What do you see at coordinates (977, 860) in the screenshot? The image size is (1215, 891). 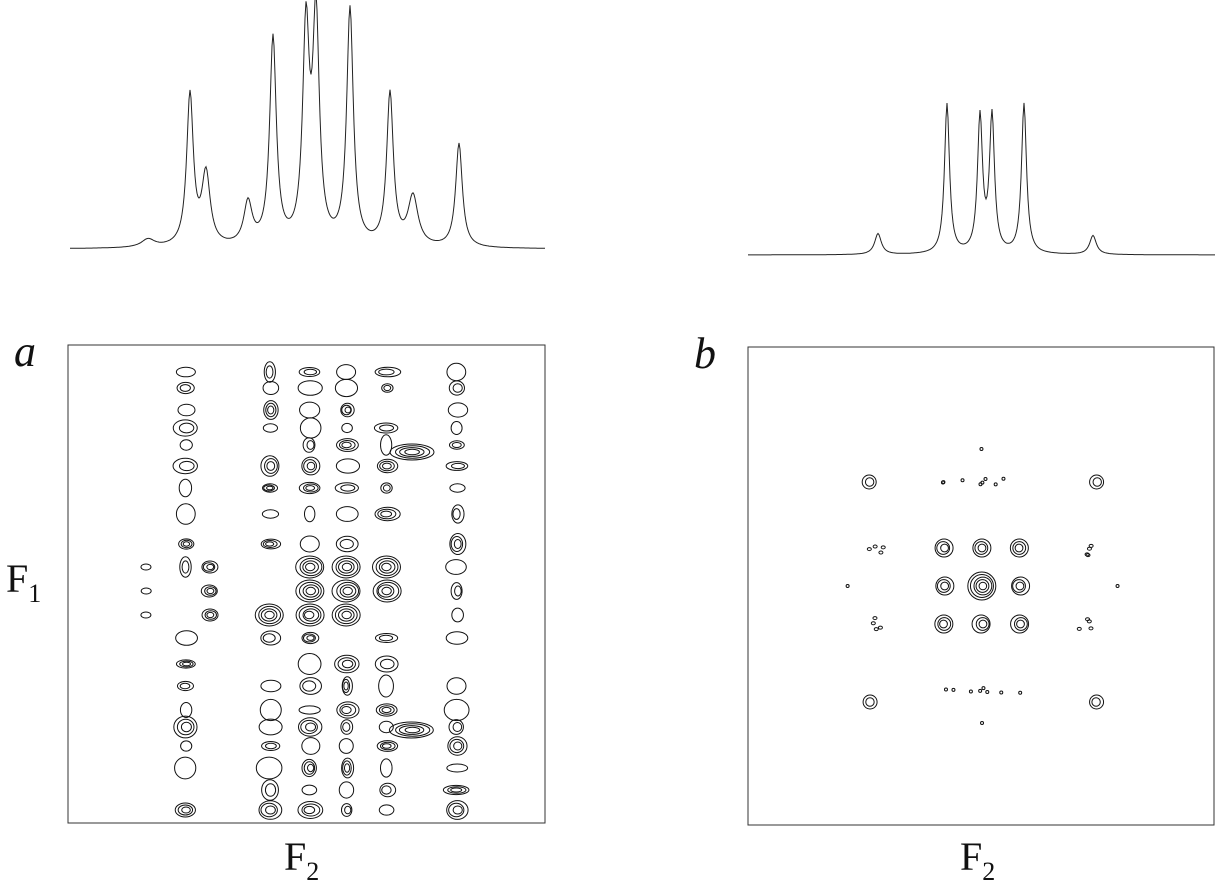 I see `x-axis-label: F2` at bounding box center [977, 860].